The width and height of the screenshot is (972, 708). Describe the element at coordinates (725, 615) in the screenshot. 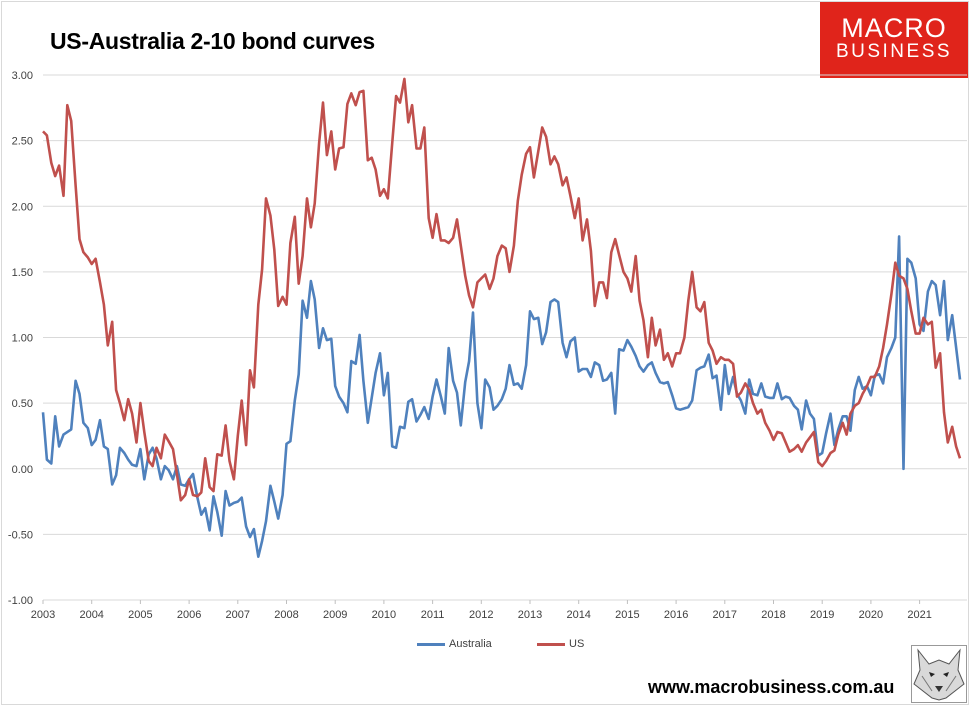

I see `x-tick-label: 2017` at that location.